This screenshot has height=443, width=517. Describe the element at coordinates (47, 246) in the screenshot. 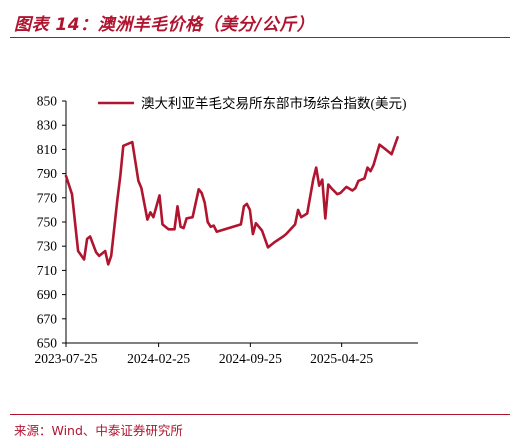

I see `y-tick-label: 730` at that location.